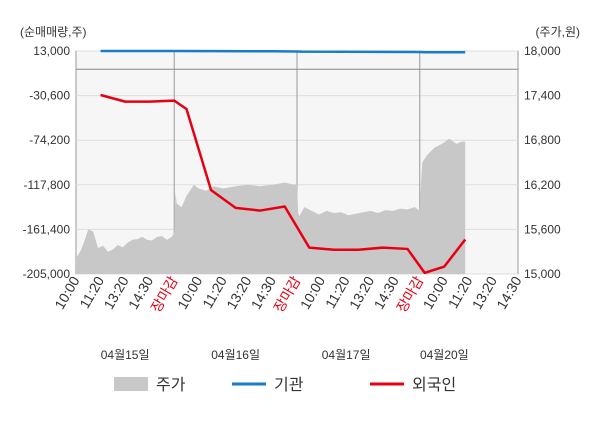 The image size is (600, 428). Describe the element at coordinates (542, 140) in the screenshot. I see `y-right-tick-label: 16,800` at that location.